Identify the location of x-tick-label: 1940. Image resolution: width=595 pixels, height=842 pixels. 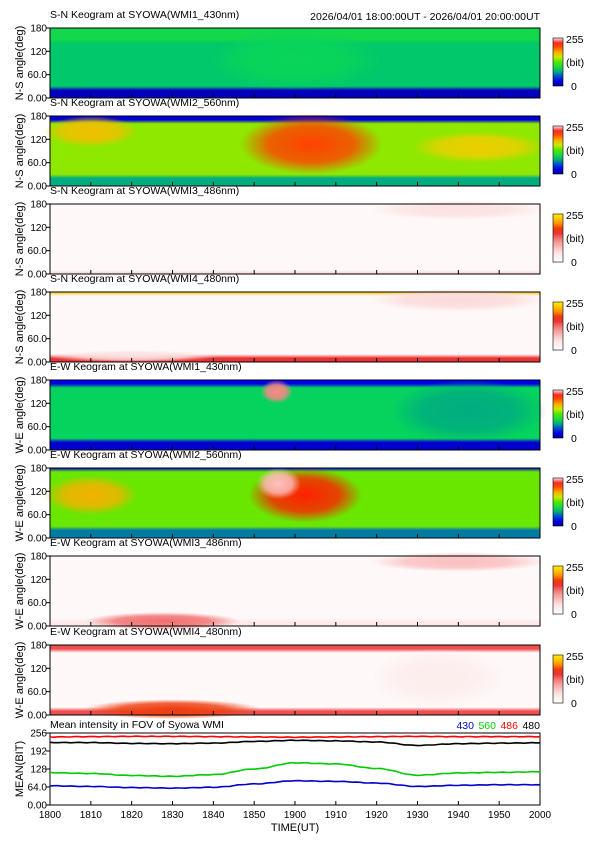
(458, 815).